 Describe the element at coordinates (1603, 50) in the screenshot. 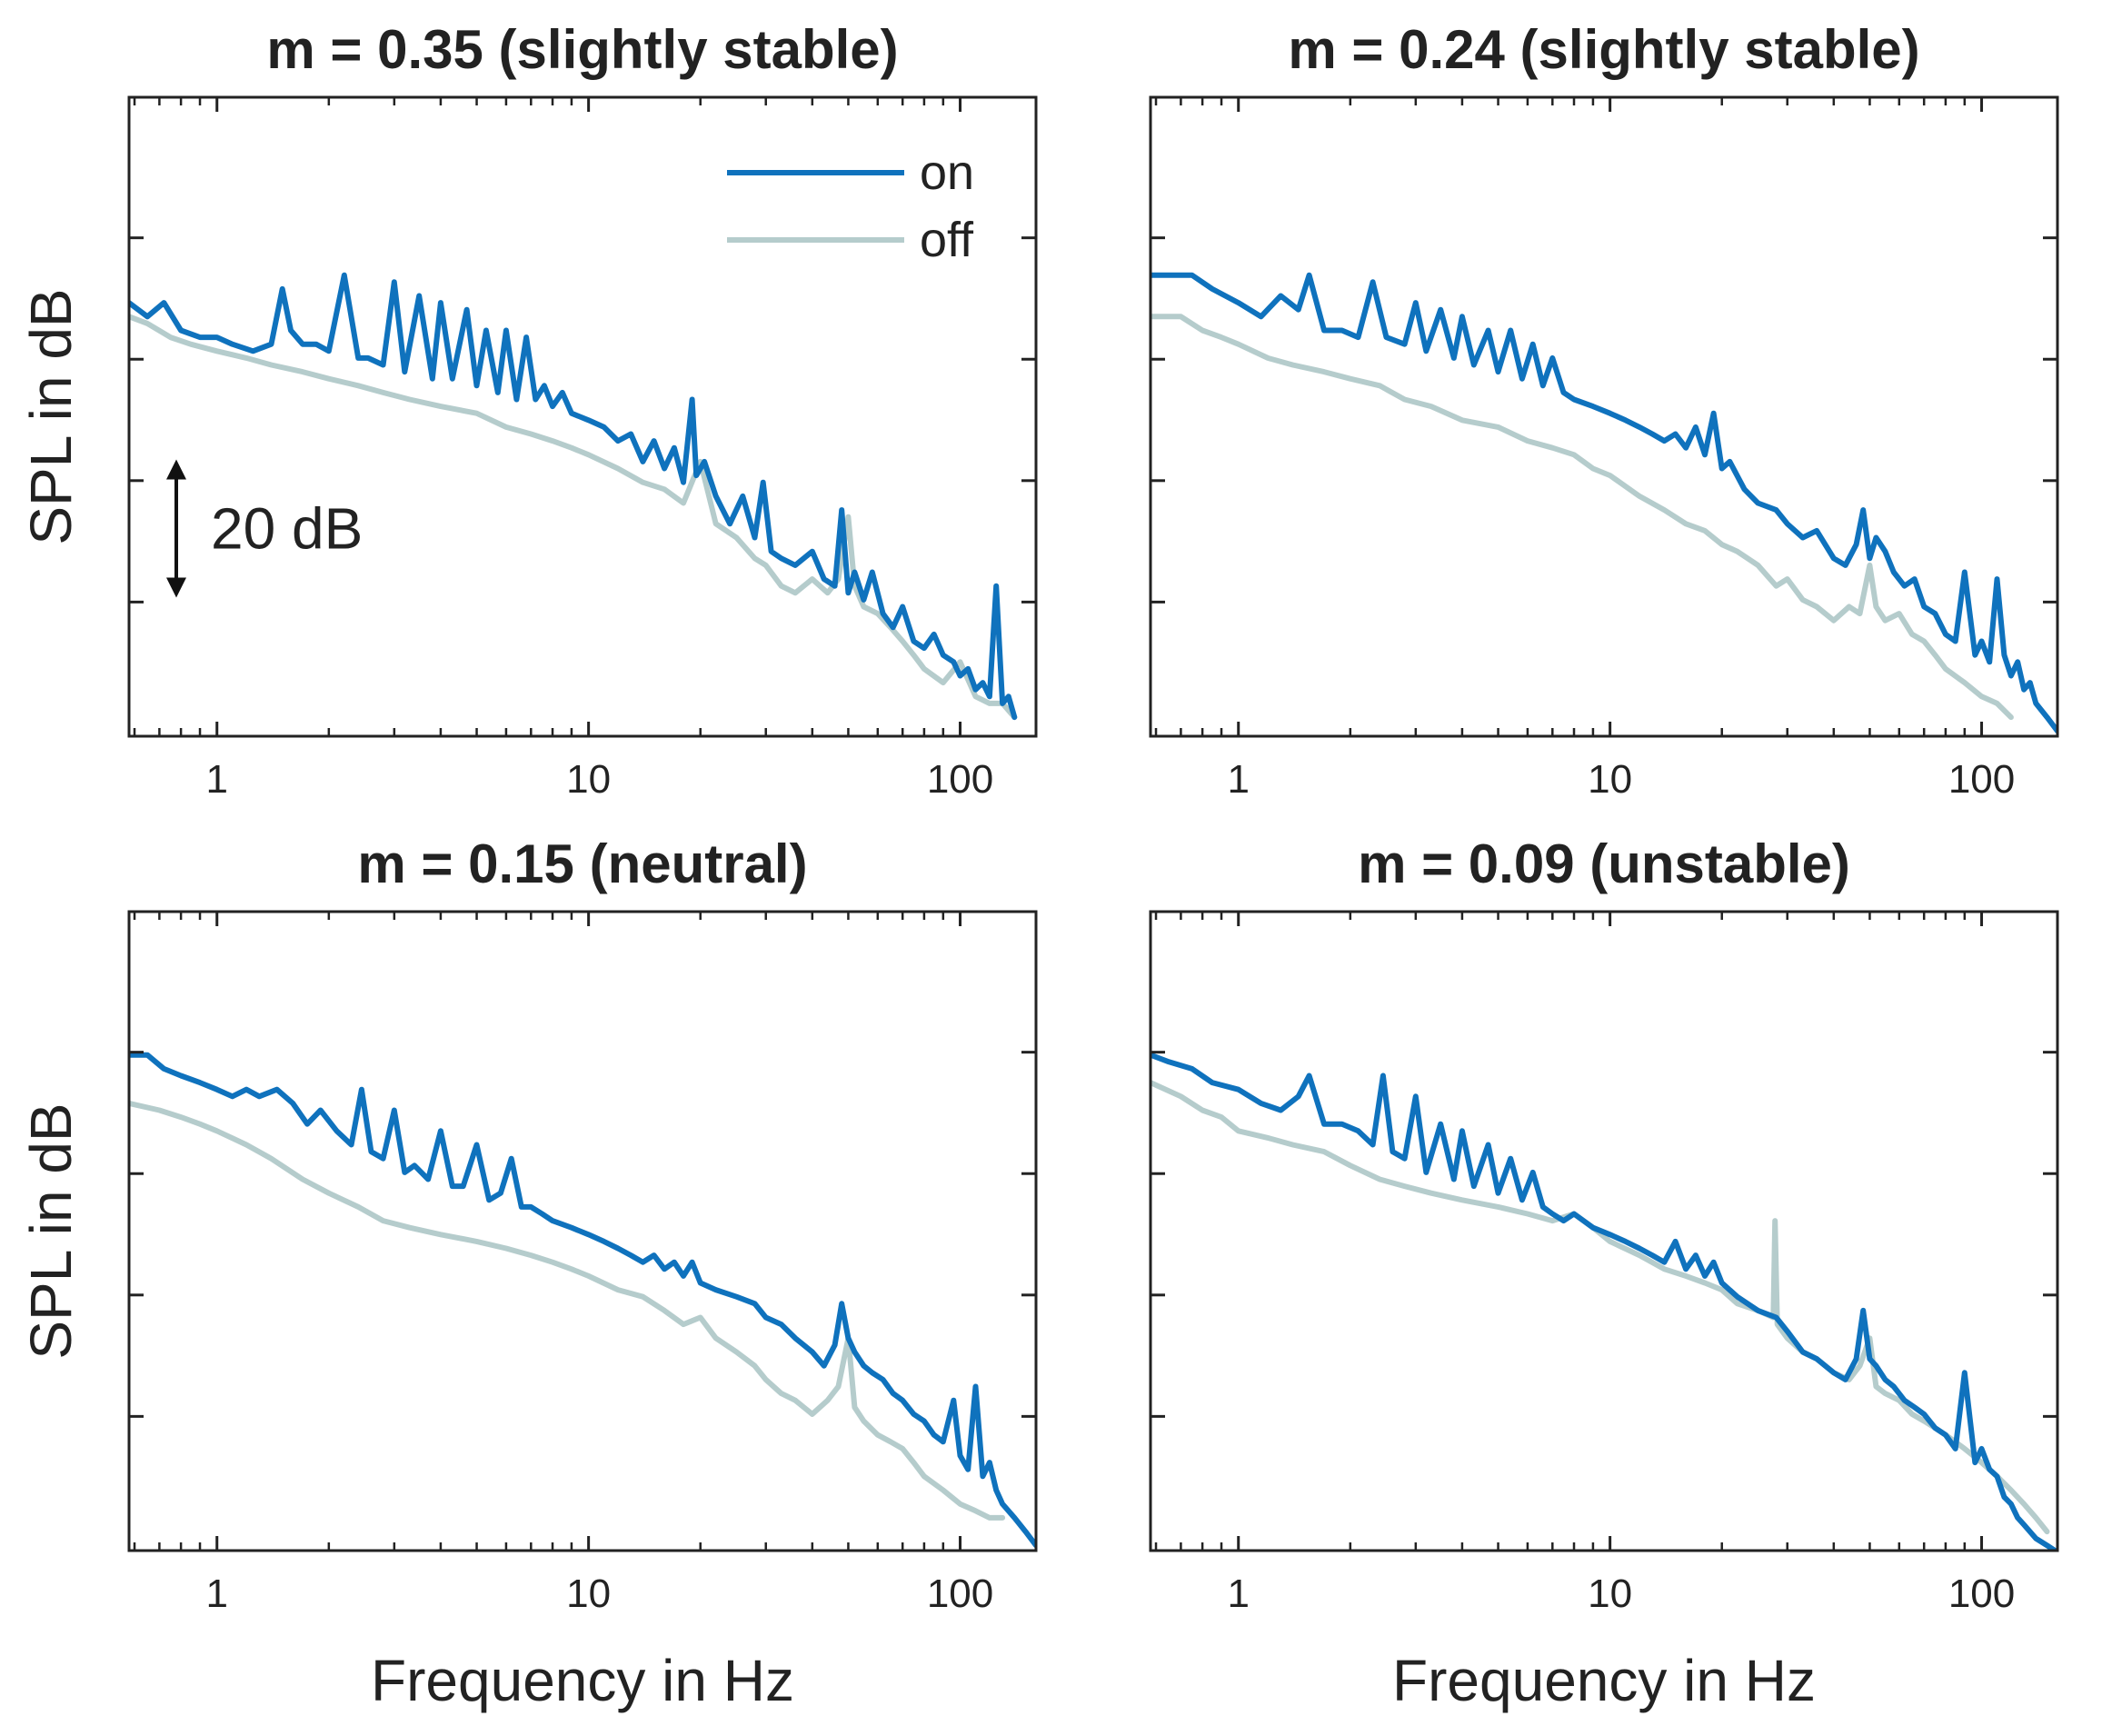

I see `panel-title: m = 0.24 (slightly stable)` at that location.